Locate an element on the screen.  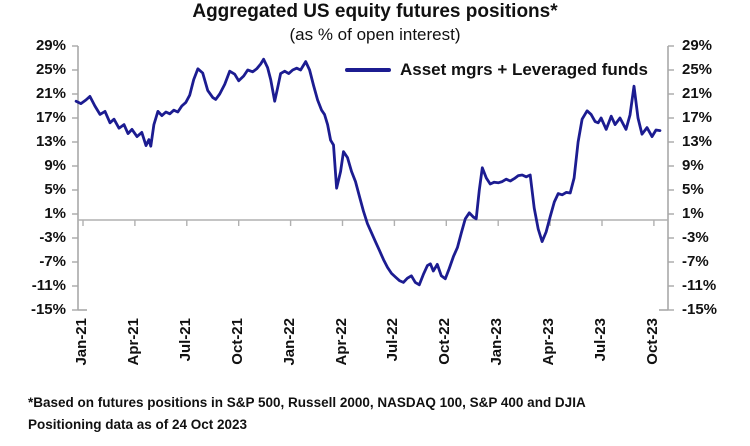
legend: Asset mgrs + Leveraged funds is located at coordinates (496, 70).